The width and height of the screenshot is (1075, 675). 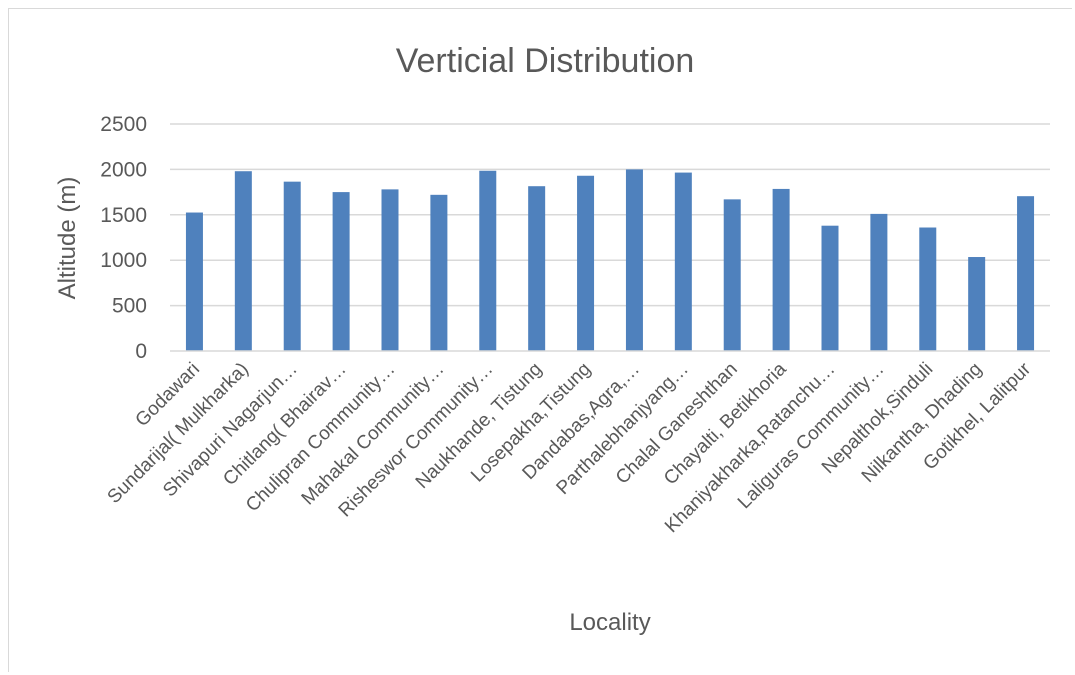 I want to click on y-tick-label: 500, so click(x=129, y=306).